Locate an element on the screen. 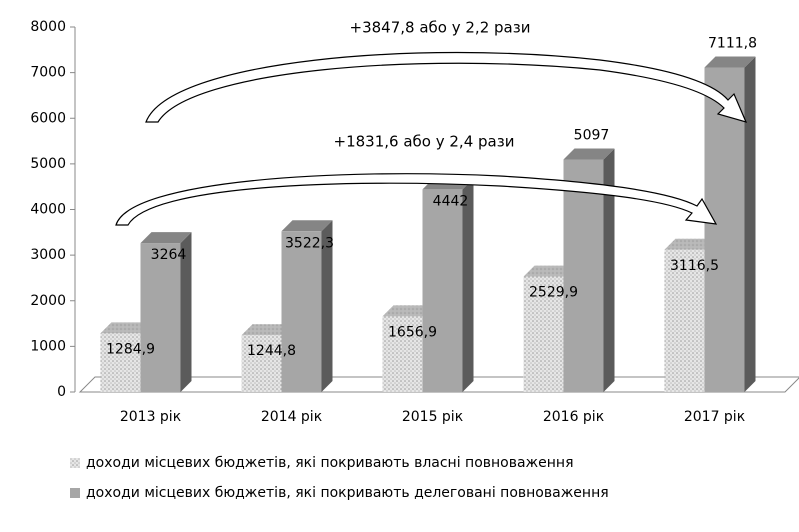 The height and width of the screenshot is (532, 799). y-tick-label: 5000 is located at coordinates (48, 164).